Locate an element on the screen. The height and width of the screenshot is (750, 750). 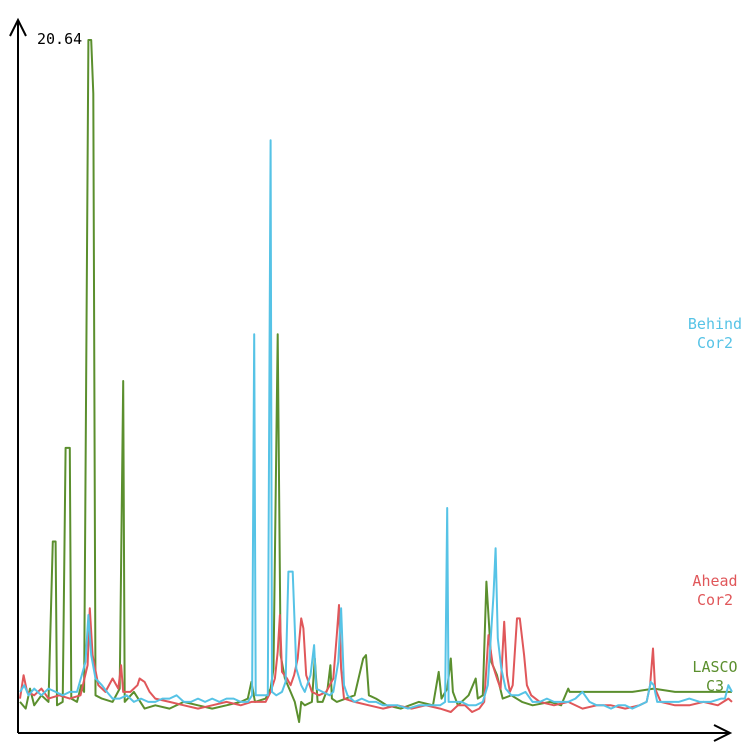
legend-label-lasco-c3: LASCO C3 is located at coordinates (714, 676).